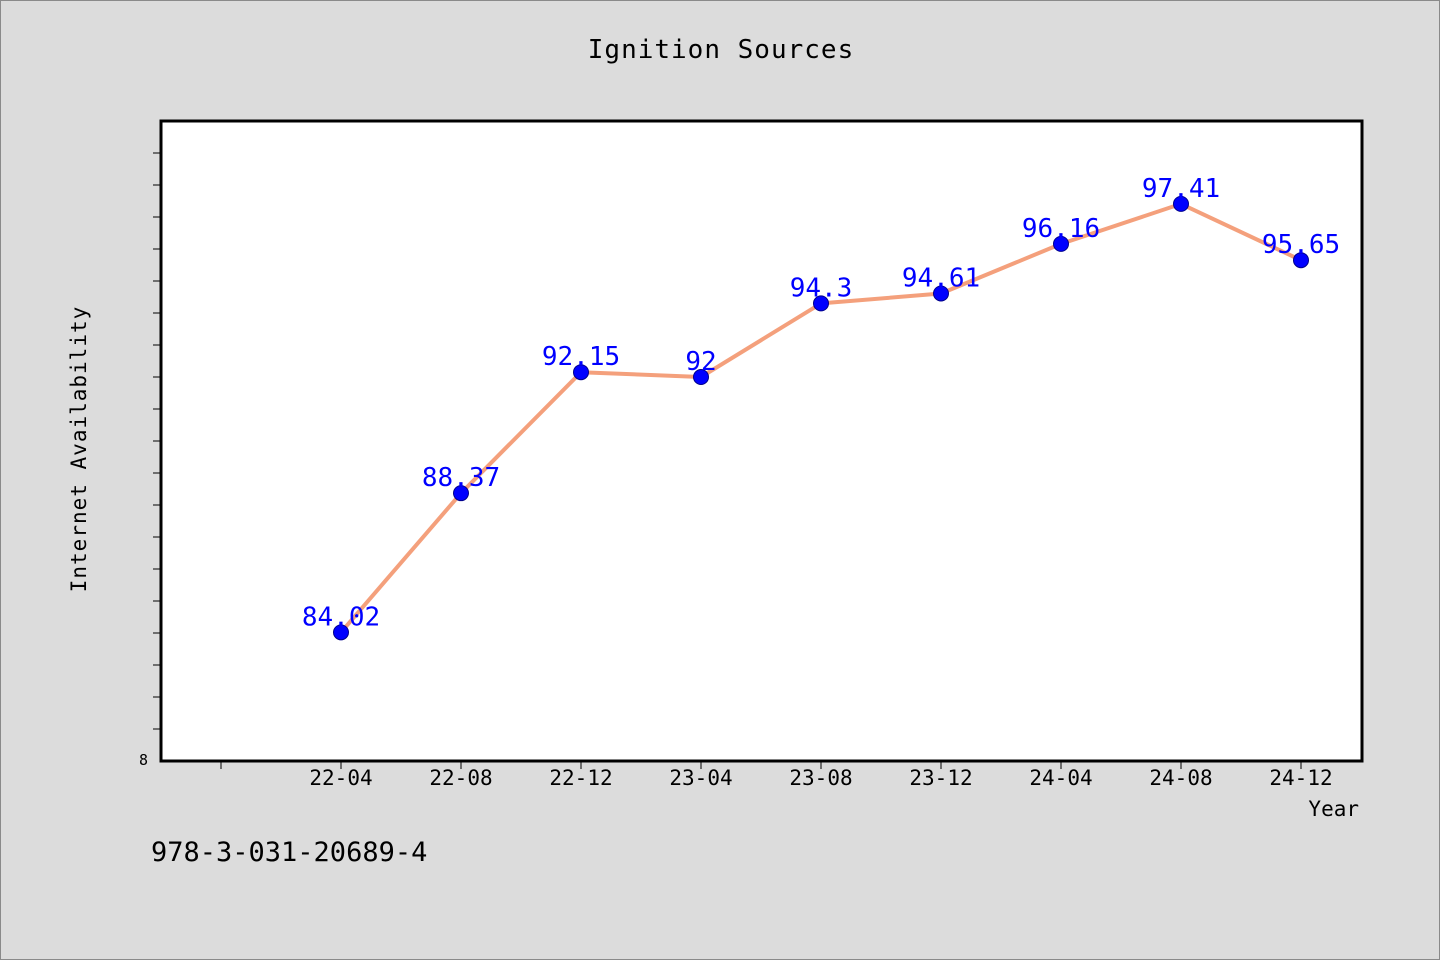 The width and height of the screenshot is (1440, 960). Describe the element at coordinates (1060, 778) in the screenshot. I see `x-tick-label: 24-04` at that location.